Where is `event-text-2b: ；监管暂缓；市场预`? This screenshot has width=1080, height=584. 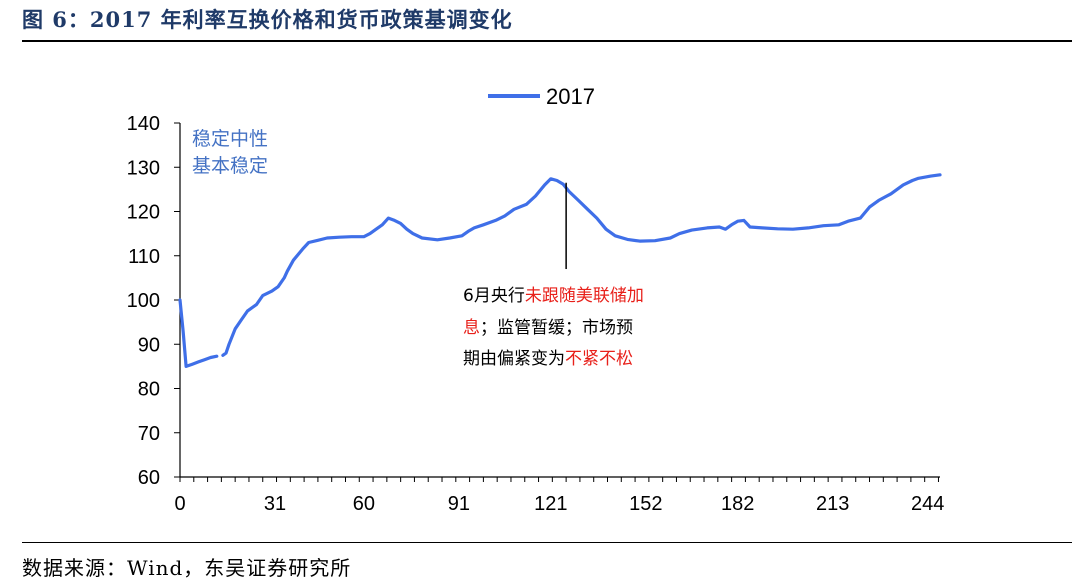
event-text-2b: ；监管暂缓；市场预 is located at coordinates (556, 328).